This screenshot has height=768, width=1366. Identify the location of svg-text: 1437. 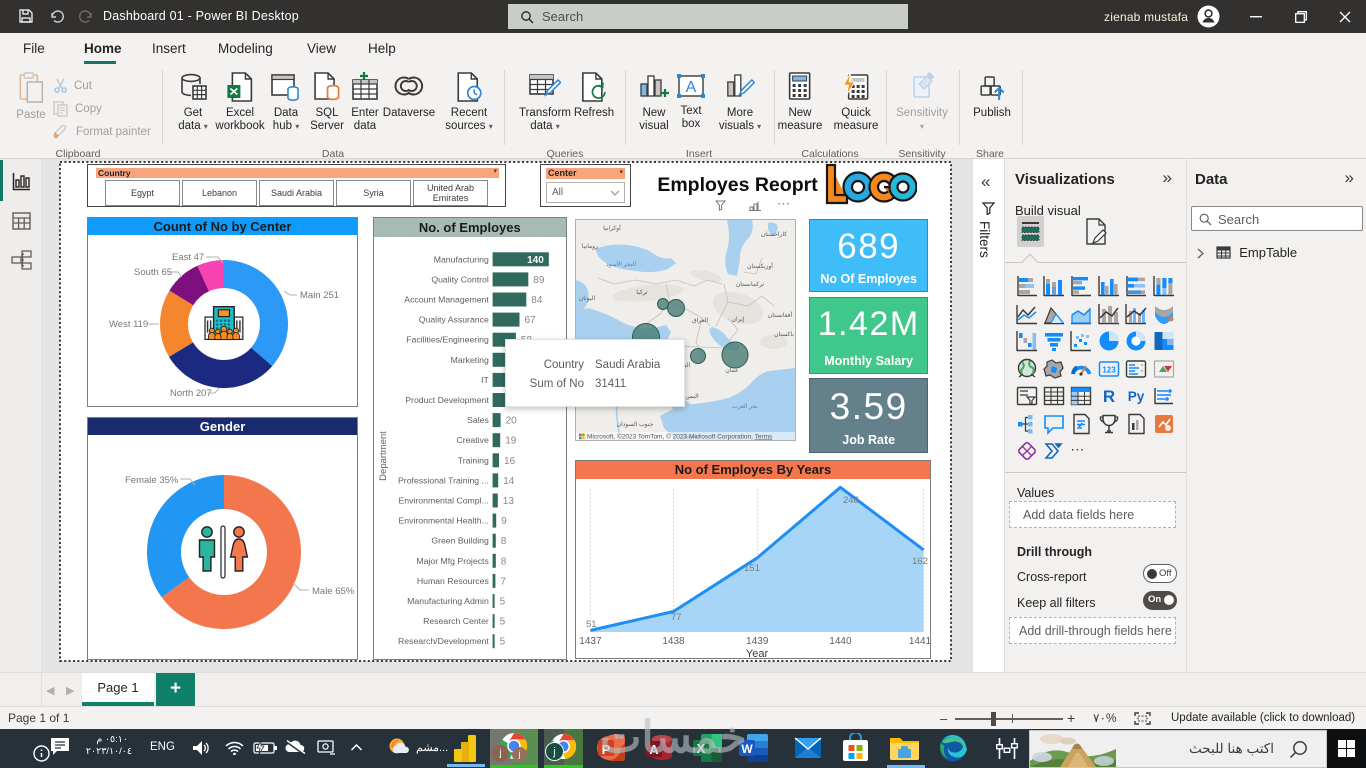
(590, 641).